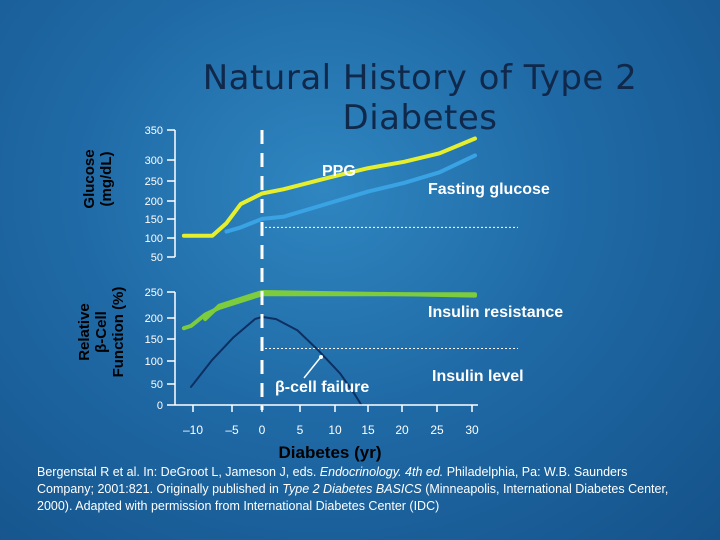 Image resolution: width=720 pixels, height=540 pixels. I want to click on series-ppg, so click(329, 187).